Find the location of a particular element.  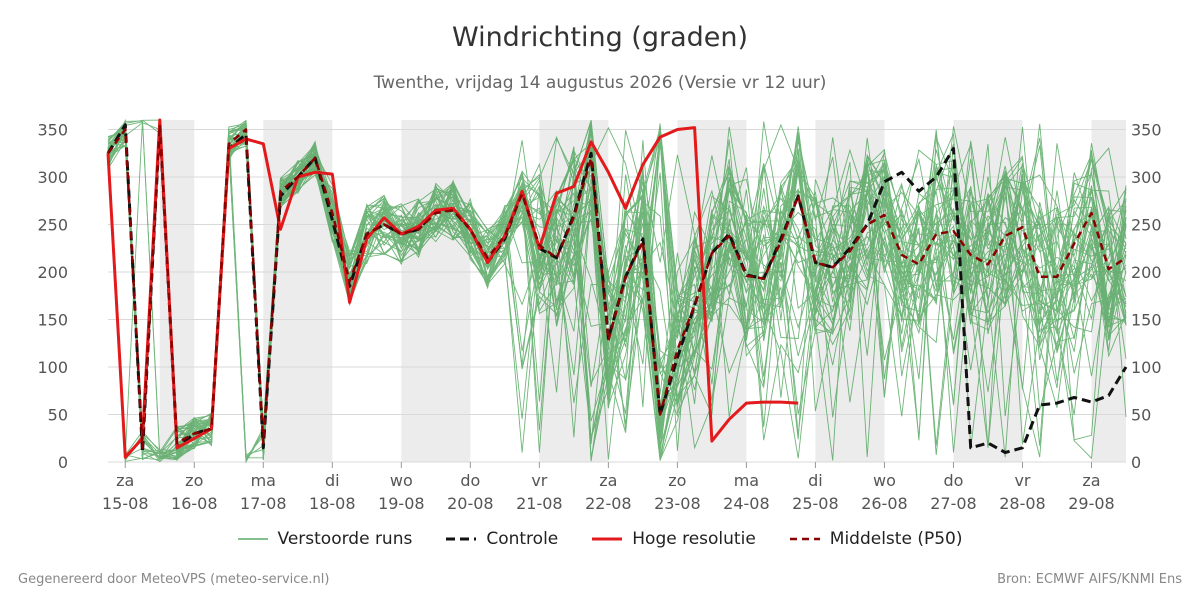

legend-swatch-control is located at coordinates (461, 539).